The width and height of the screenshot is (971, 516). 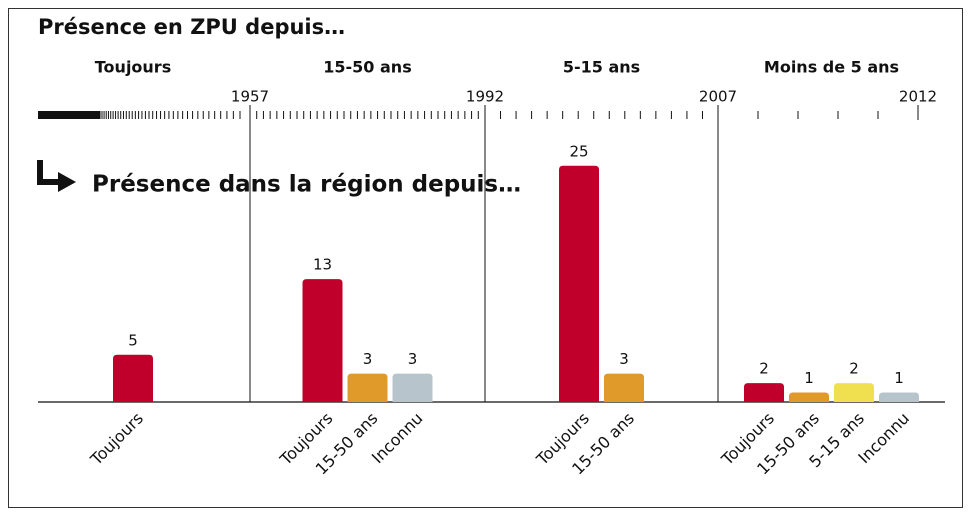 What do you see at coordinates (367, 67) in the screenshot?
I see `group-header: 15-50 ans` at bounding box center [367, 67].